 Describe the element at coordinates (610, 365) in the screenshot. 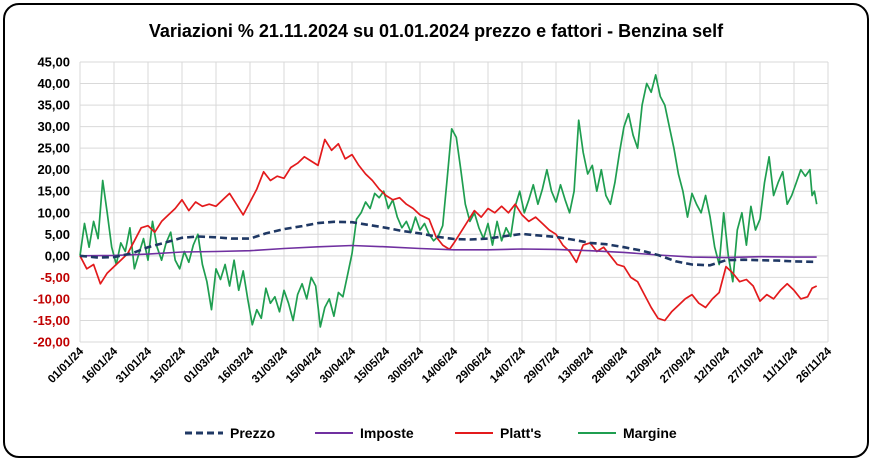

I see `x-tick-label: 28/08/24` at that location.